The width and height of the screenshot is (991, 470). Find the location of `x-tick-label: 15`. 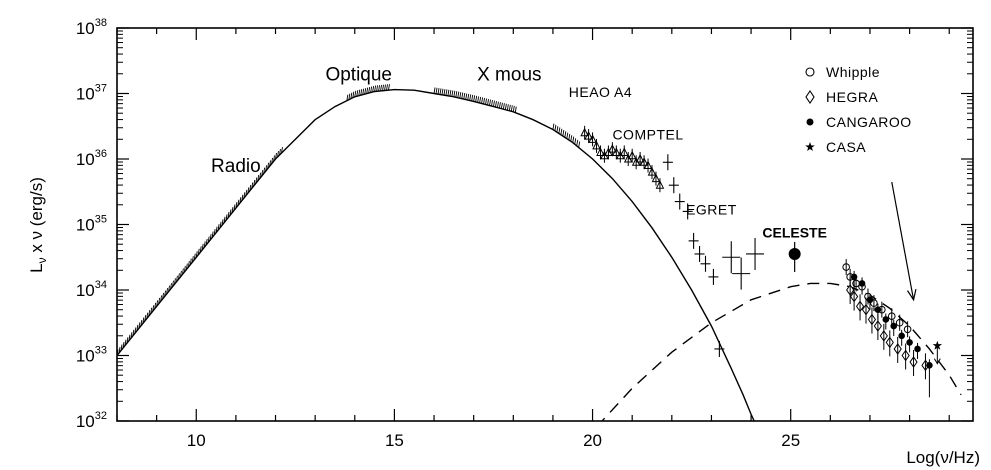

x-tick-label: 15 is located at coordinates (394, 440).